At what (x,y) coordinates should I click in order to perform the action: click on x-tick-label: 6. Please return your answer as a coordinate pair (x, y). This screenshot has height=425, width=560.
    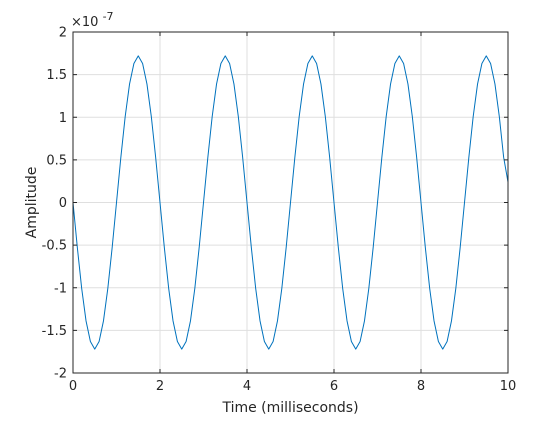
    Looking at the image, I should click on (334, 386).